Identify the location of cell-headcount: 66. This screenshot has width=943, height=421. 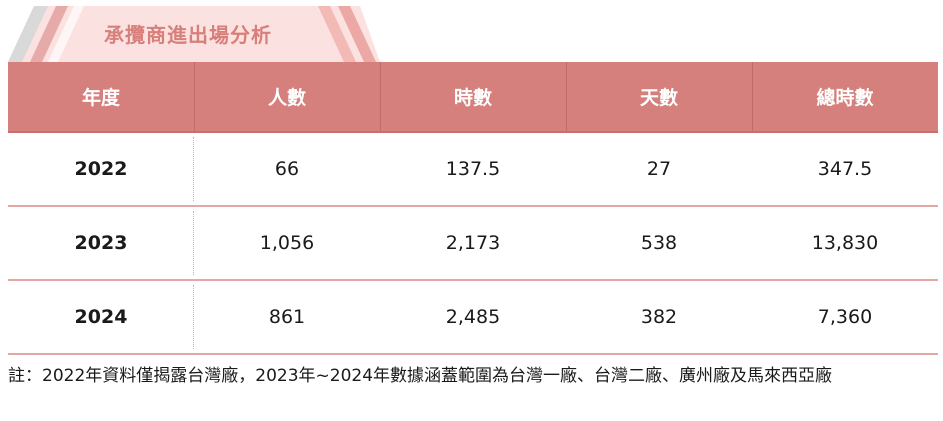
(287, 169).